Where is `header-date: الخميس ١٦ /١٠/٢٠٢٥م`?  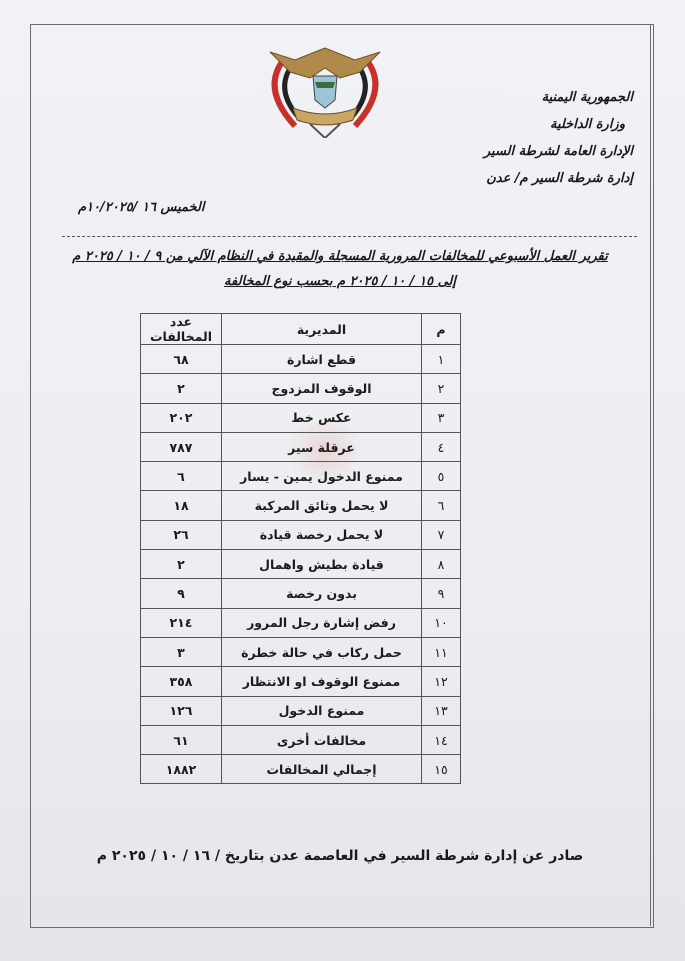 header-date: الخميس ١٦ /١٠/٢٠٢٥م is located at coordinates (141, 207).